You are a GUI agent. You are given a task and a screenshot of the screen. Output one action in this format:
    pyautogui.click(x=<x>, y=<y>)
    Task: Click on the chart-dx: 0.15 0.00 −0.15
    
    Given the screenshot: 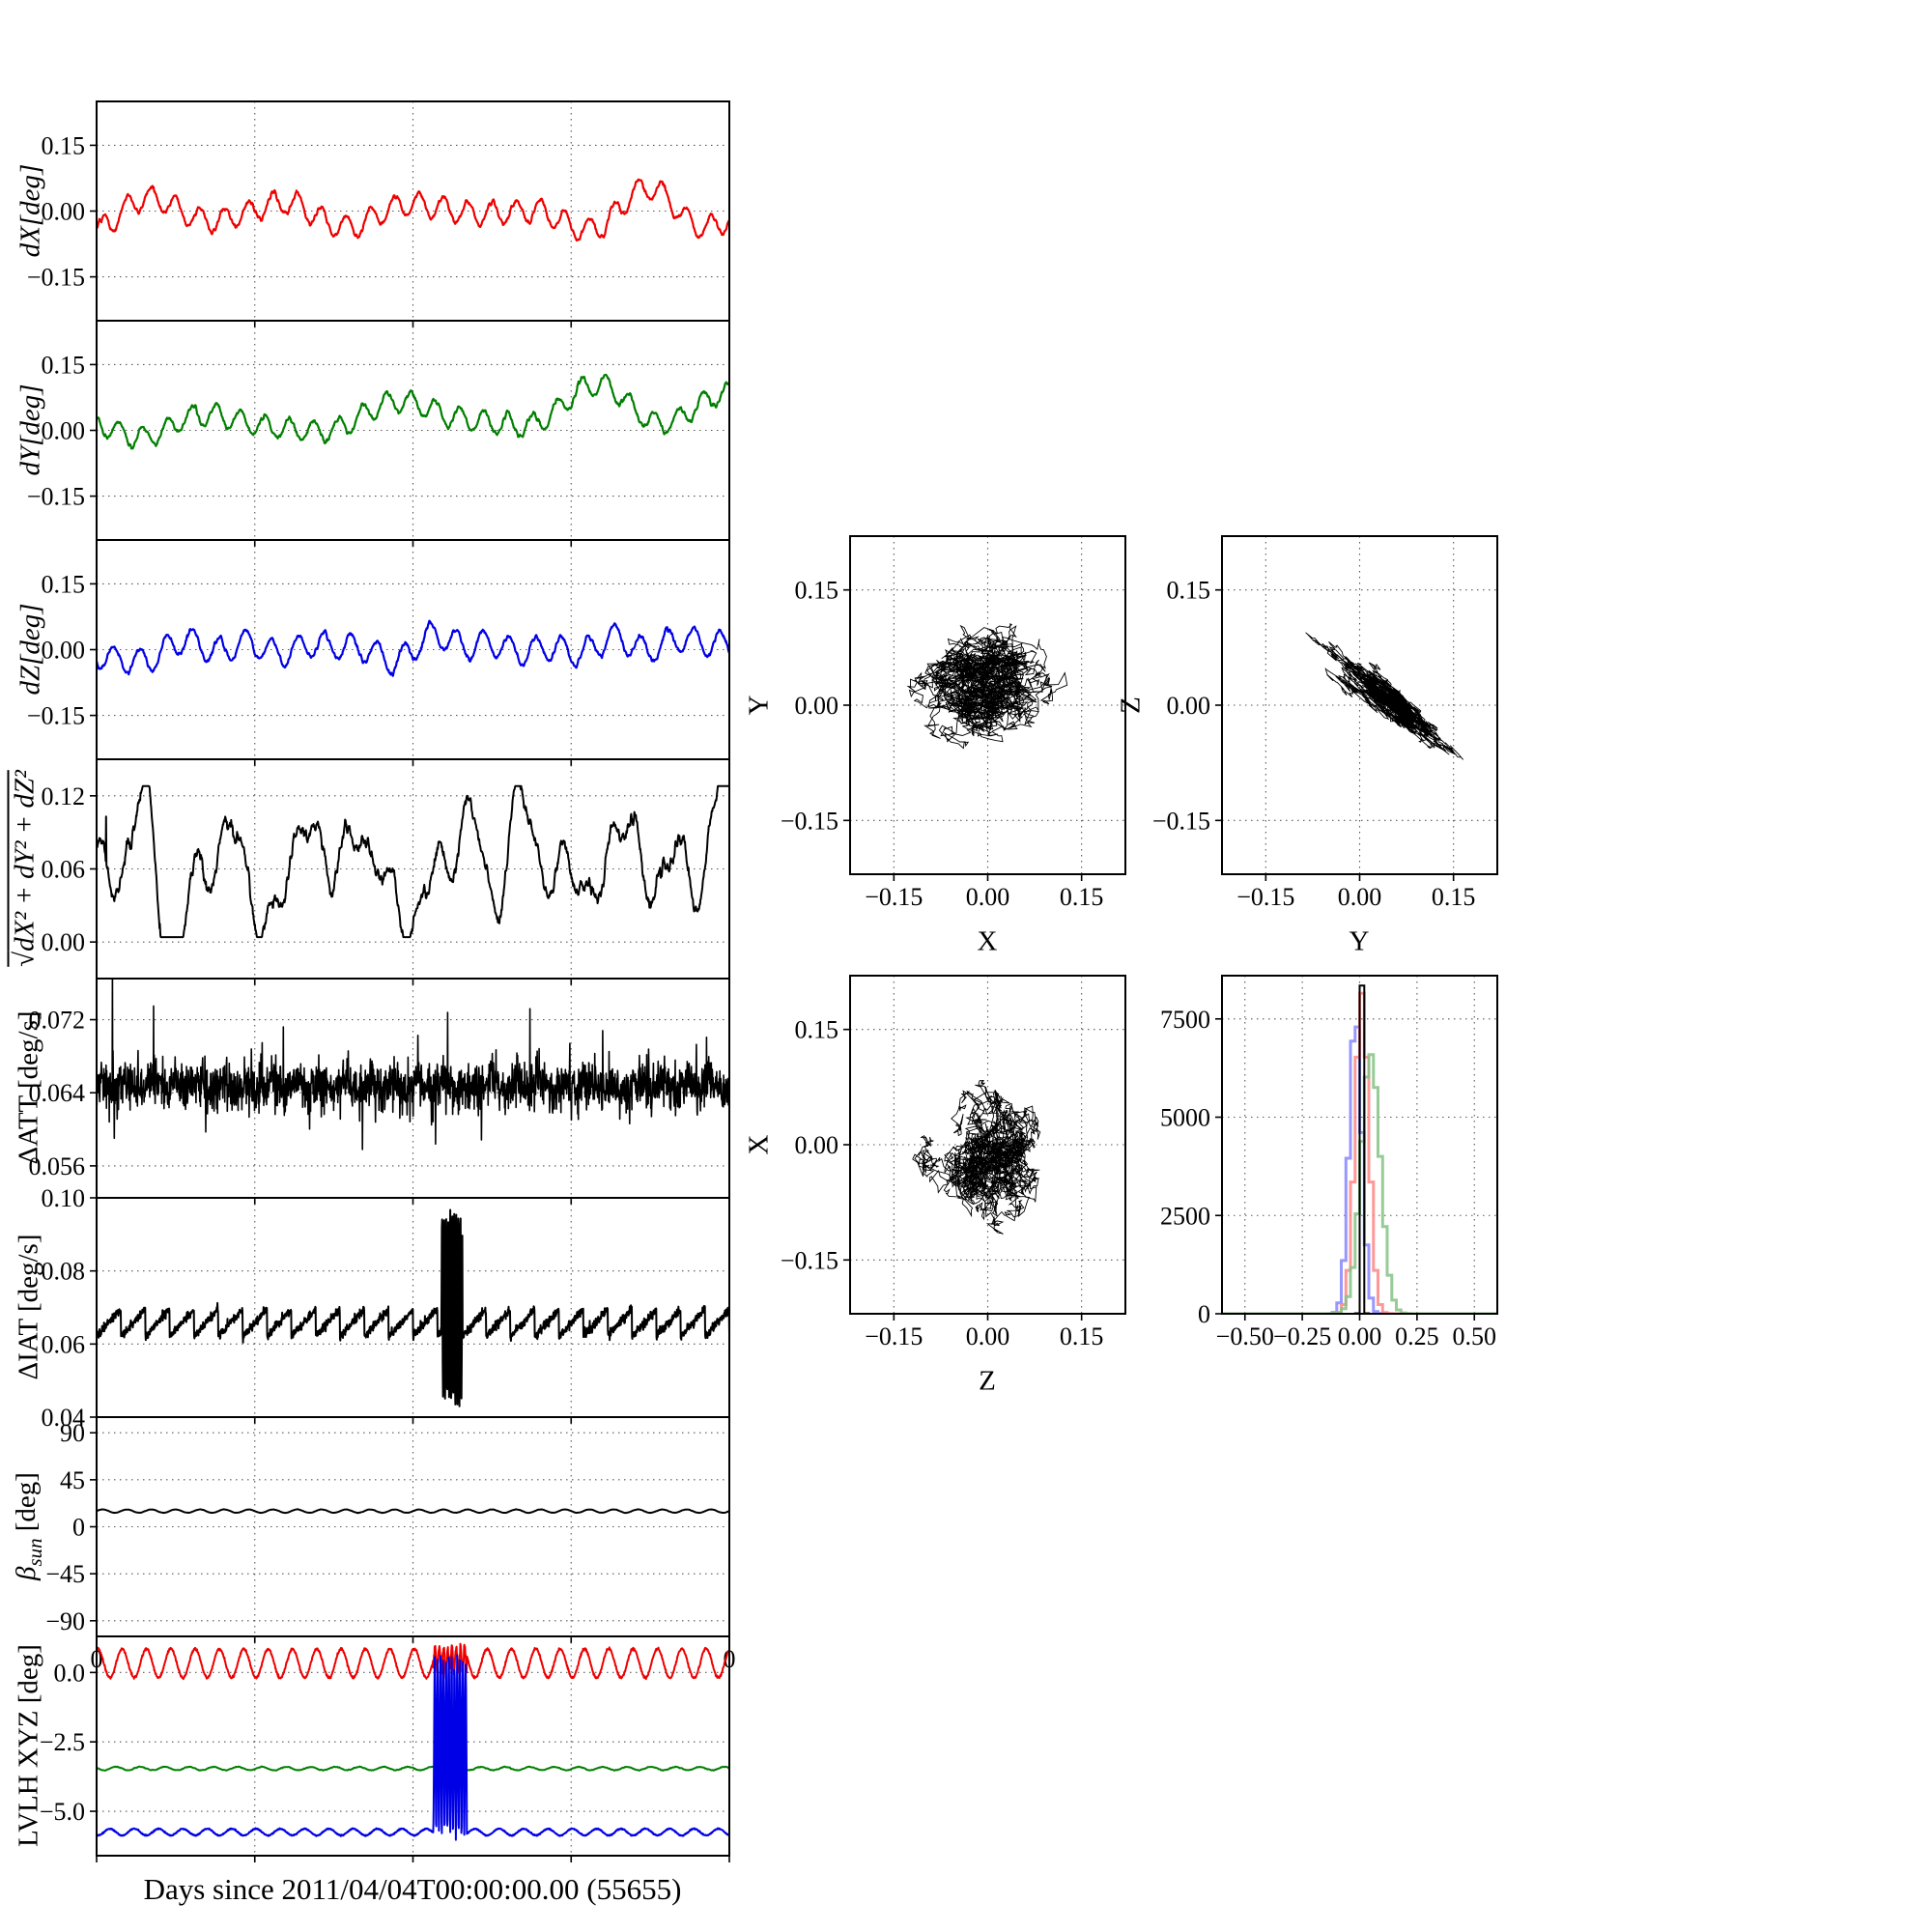 What is the action you would take?
    pyautogui.click(x=378, y=213)
    